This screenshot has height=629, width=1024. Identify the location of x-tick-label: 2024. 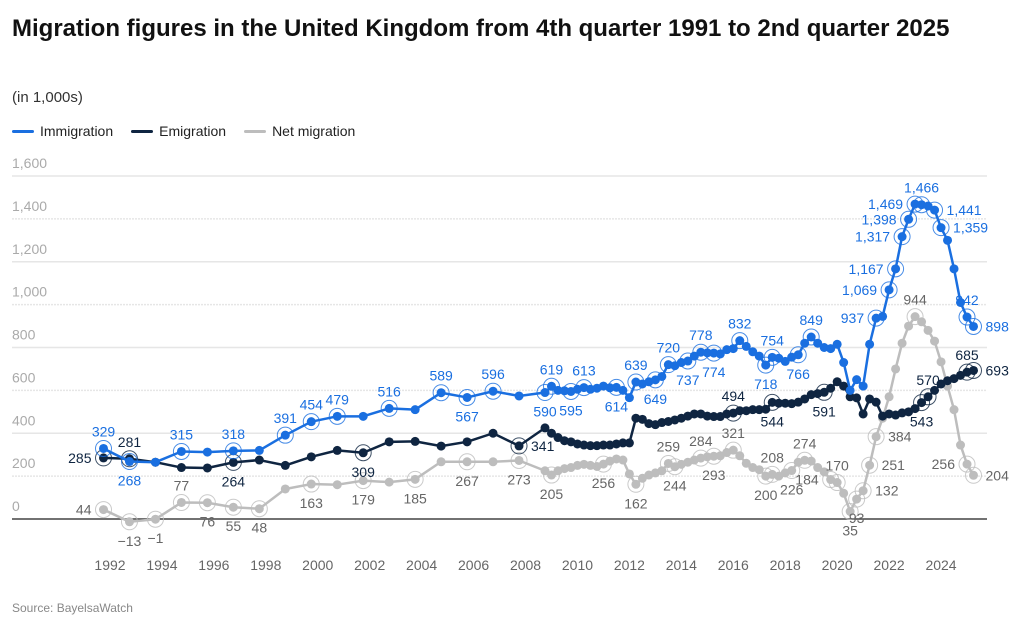
(940, 565).